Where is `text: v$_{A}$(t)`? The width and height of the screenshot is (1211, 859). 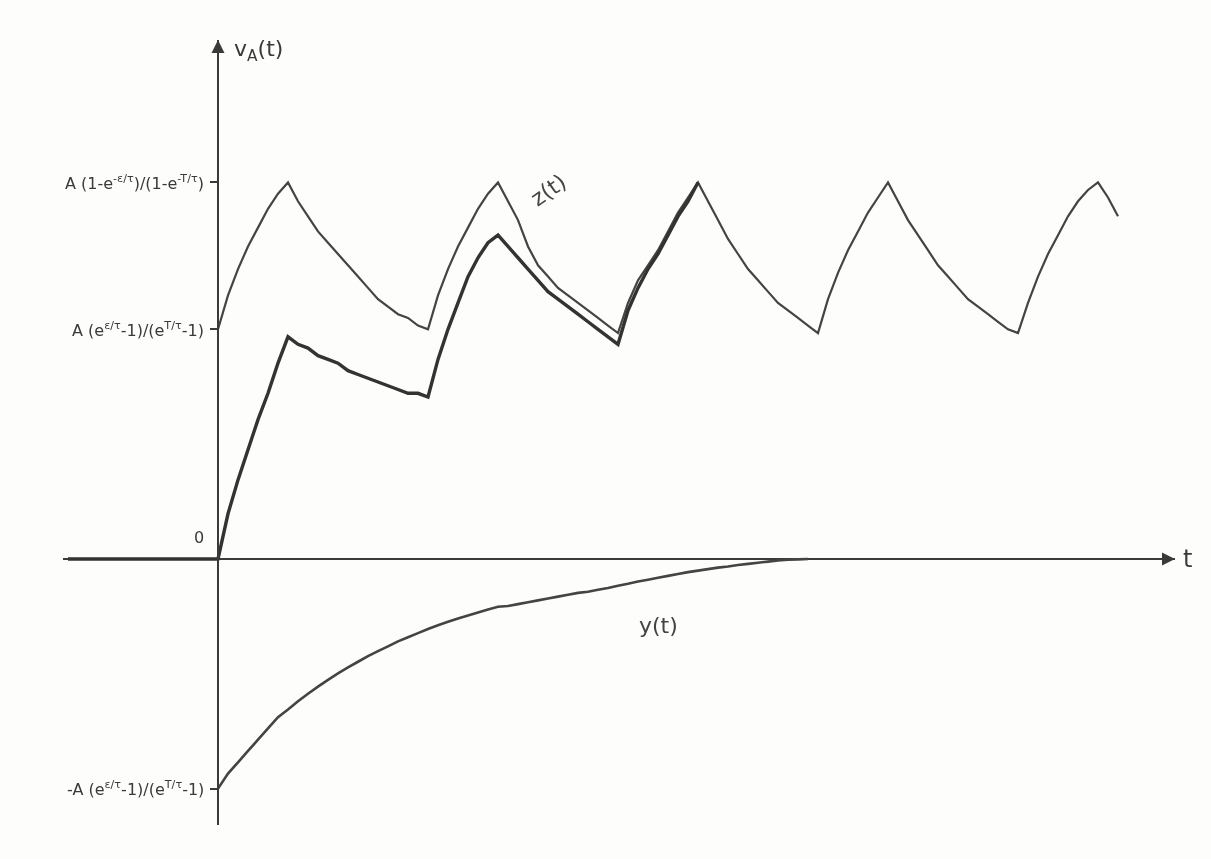 text: v$_{A}$(t) is located at coordinates (259, 50).